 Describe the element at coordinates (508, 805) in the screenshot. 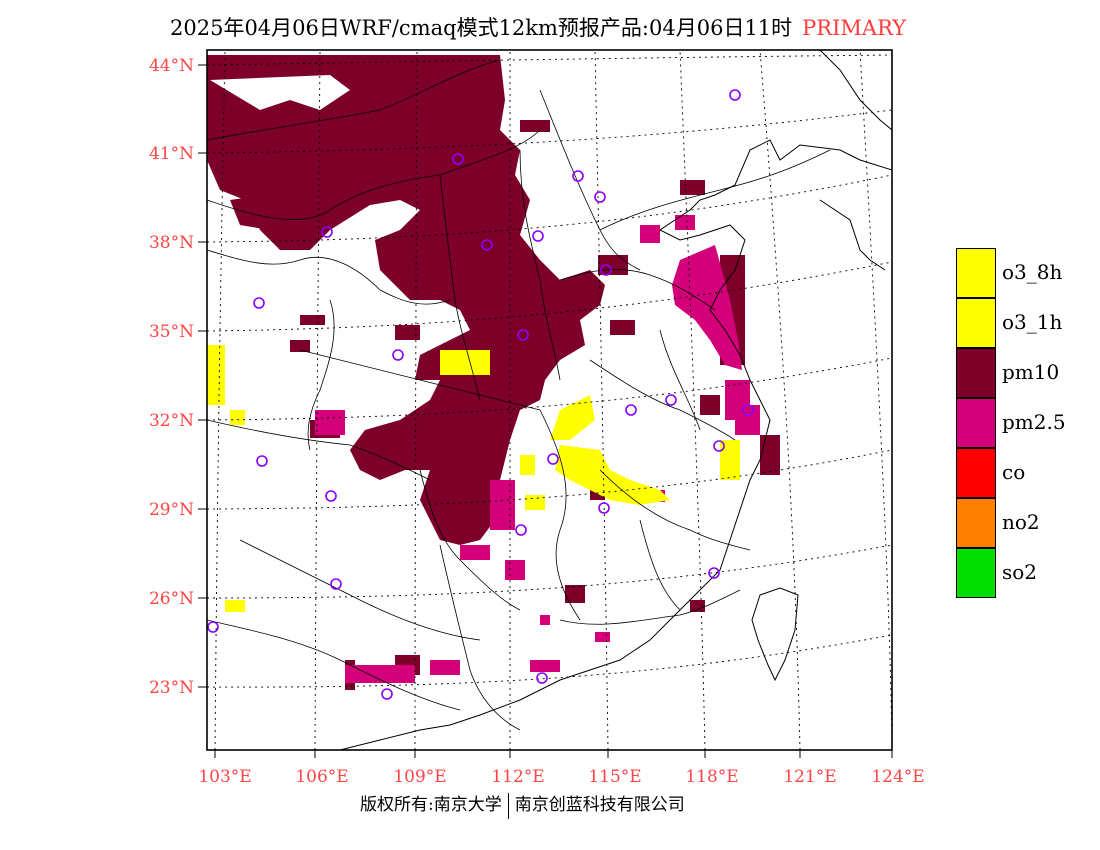

I see `footer-separator` at that location.